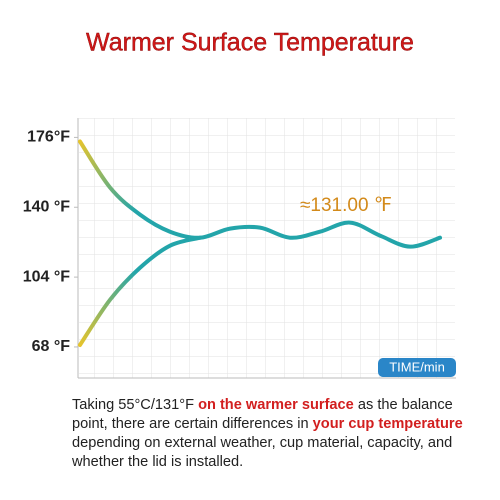  I want to click on x-label-box, so click(417, 367).